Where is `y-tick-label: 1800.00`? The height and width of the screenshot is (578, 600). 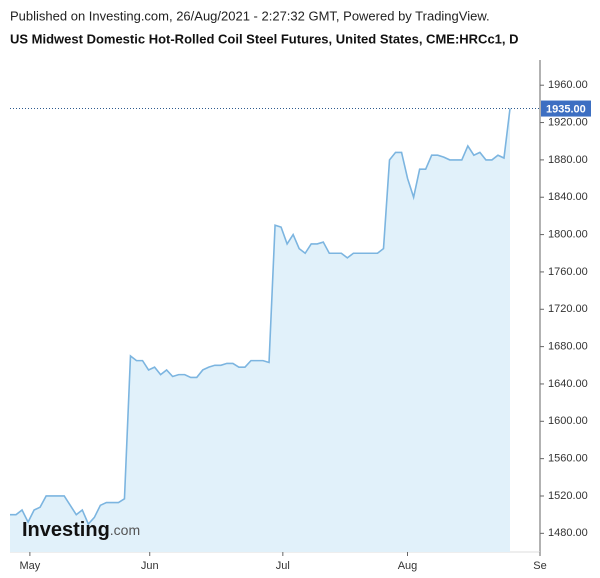 y-tick-label: 1800.00 is located at coordinates (568, 234).